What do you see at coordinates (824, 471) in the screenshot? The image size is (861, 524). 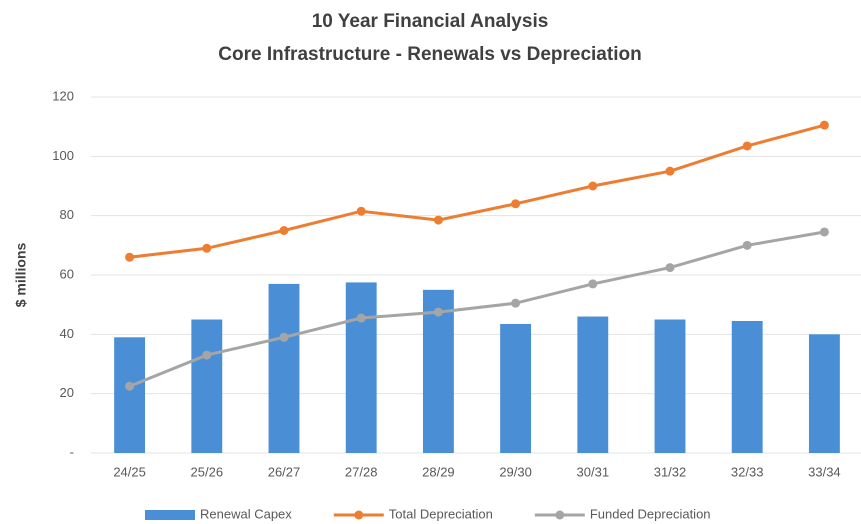 I see `x-tick-label: 33/34` at bounding box center [824, 471].